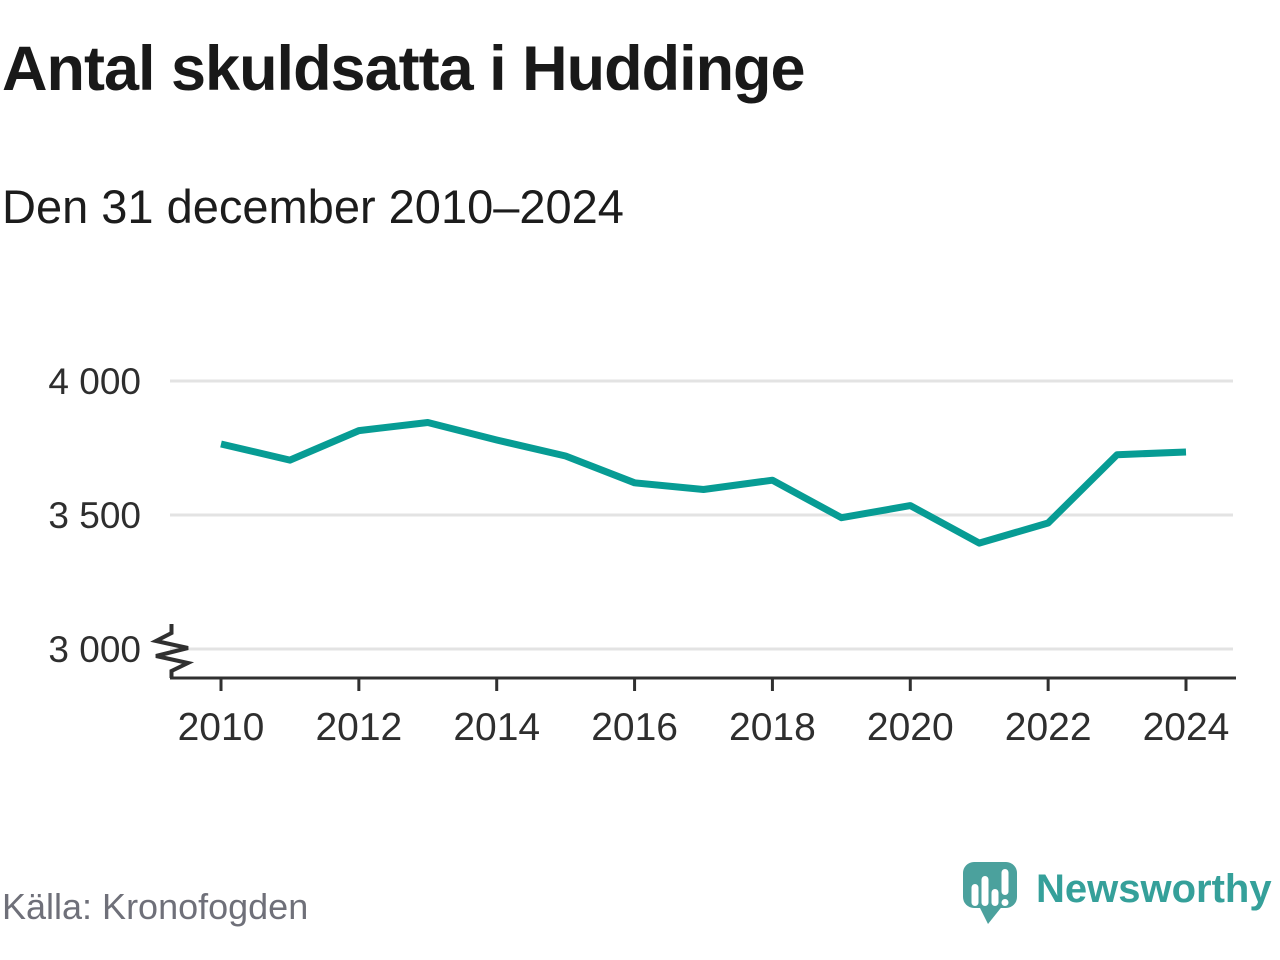  I want to click on x-axis-label-2012: 2012, so click(358, 727).